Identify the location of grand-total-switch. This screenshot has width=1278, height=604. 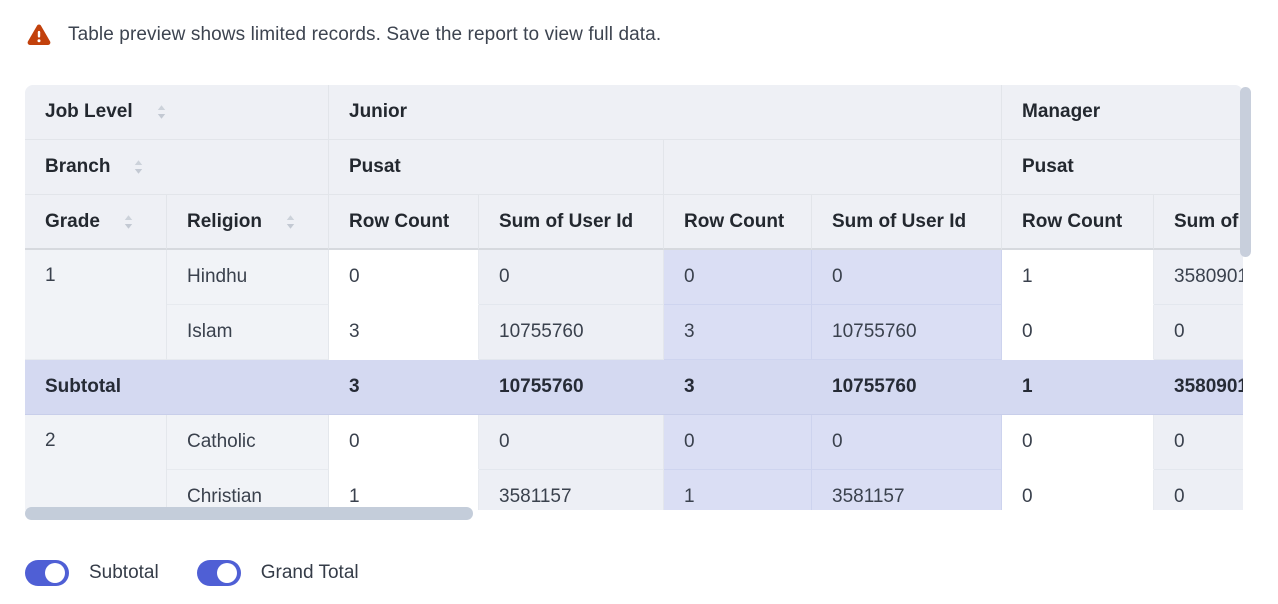
(218, 573).